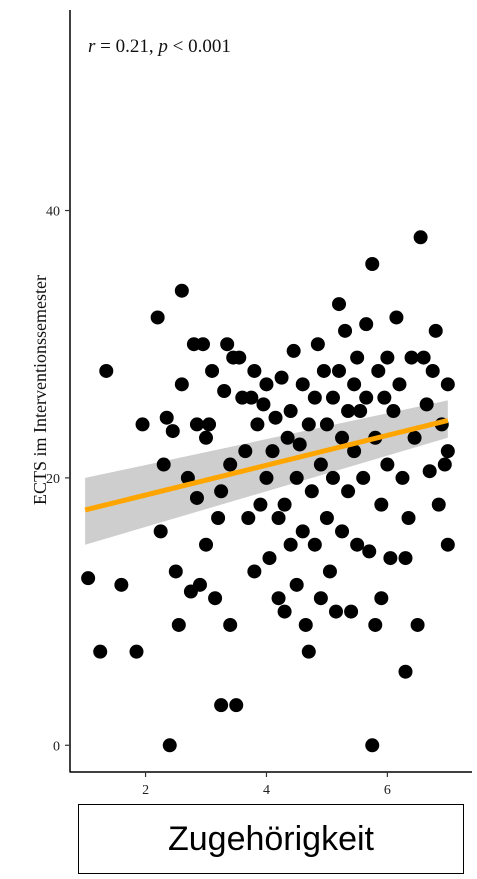  Describe the element at coordinates (53, 212) in the screenshot. I see `y-tick-label: 40` at that location.